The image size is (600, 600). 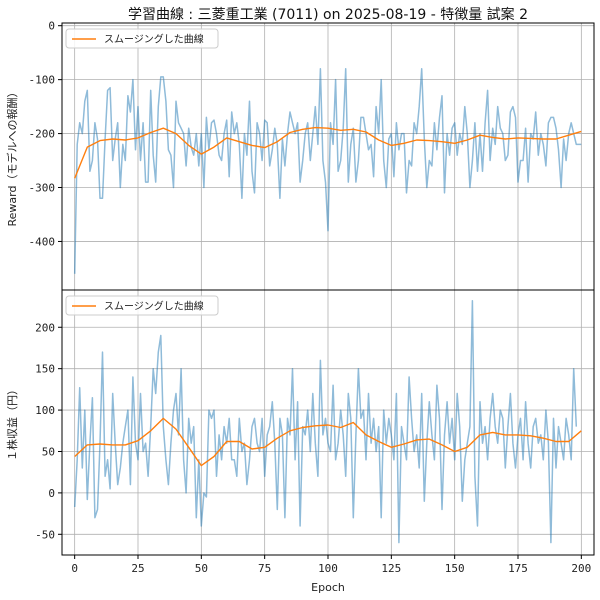 What do you see at coordinates (137, 568) in the screenshot?
I see `x-tick-label: 25` at bounding box center [137, 568].